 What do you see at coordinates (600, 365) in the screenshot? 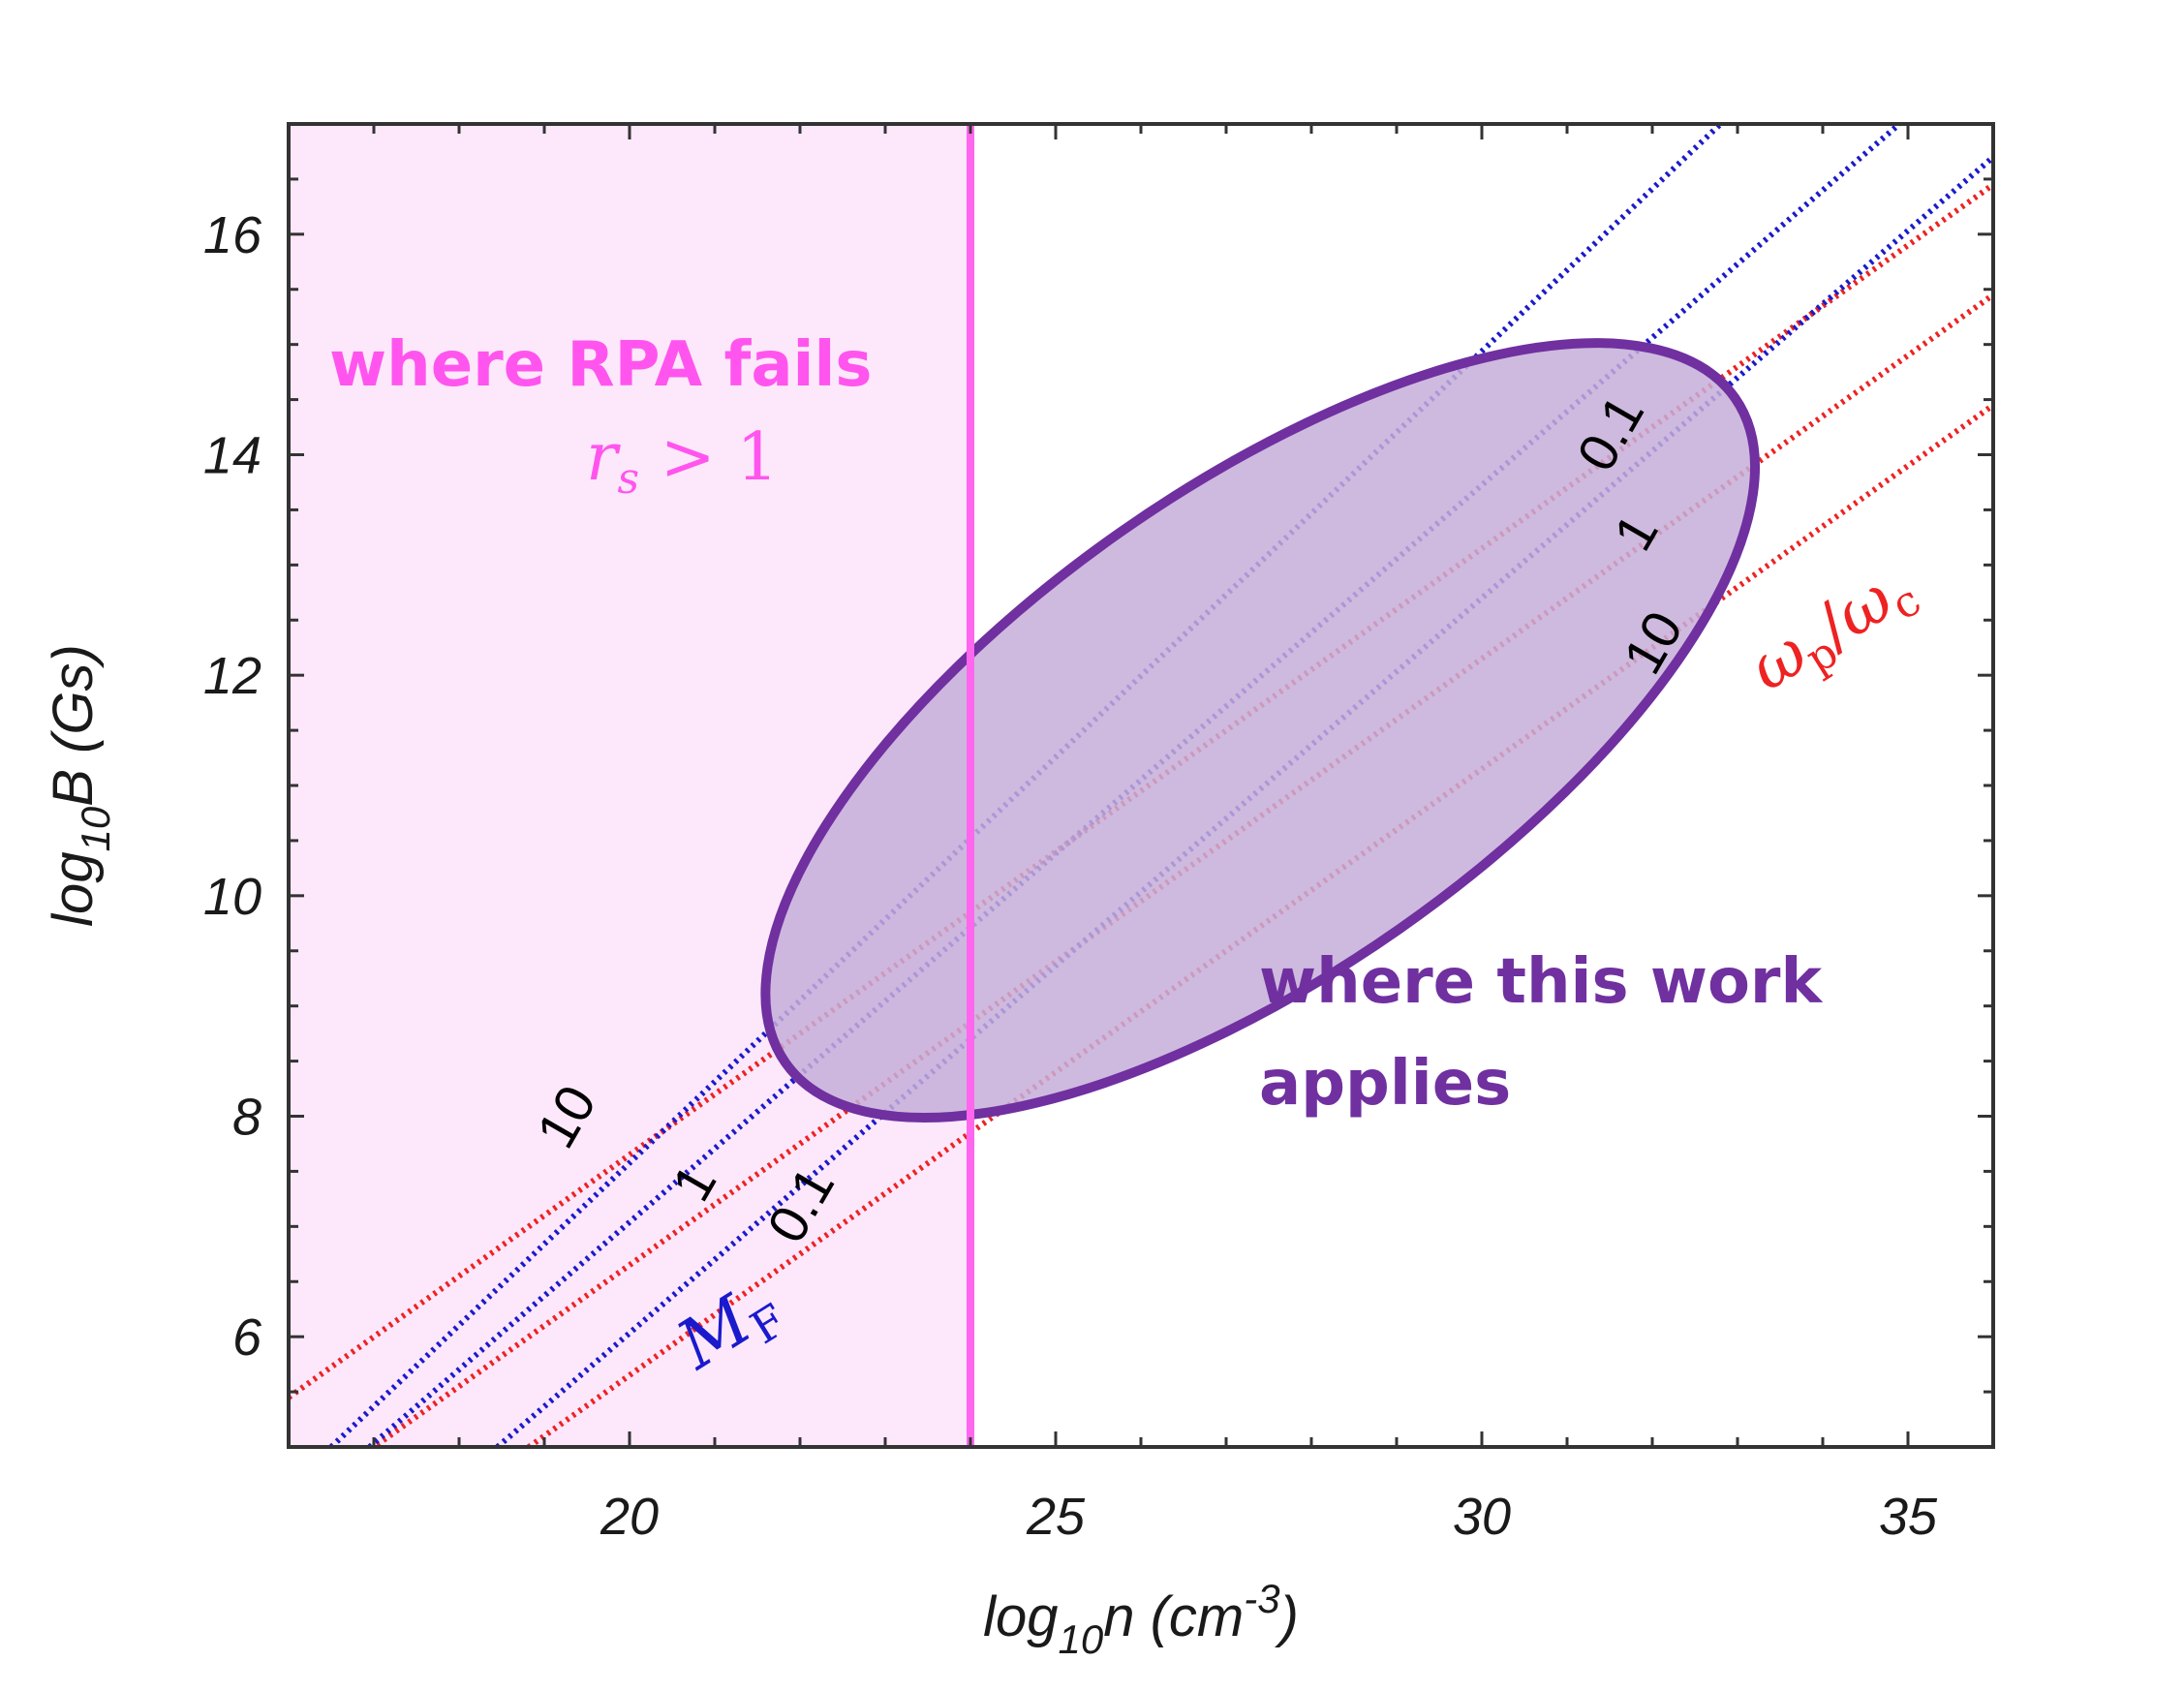
I see `rpa-fails-annotation: where RPA fails` at bounding box center [600, 365].